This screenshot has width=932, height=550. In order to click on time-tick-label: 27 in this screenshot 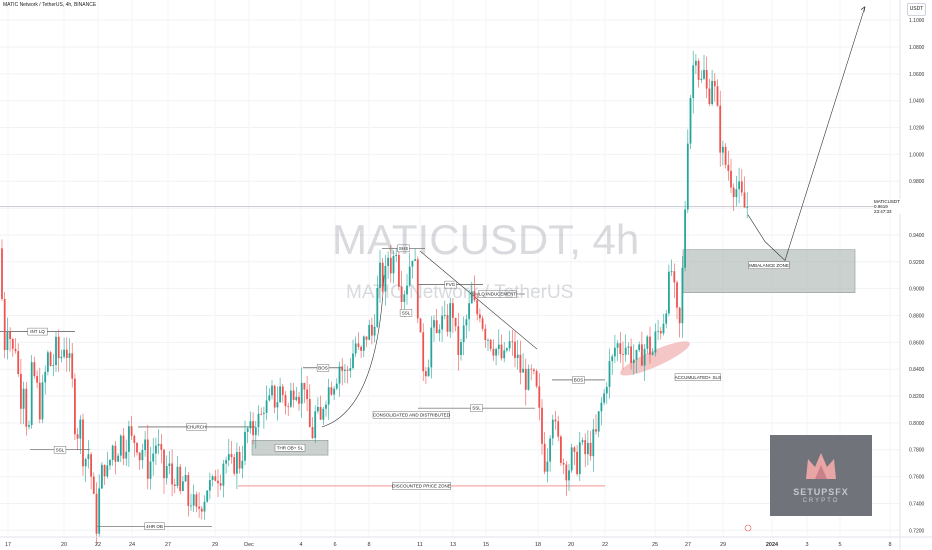, I will do `click(168, 545)`.